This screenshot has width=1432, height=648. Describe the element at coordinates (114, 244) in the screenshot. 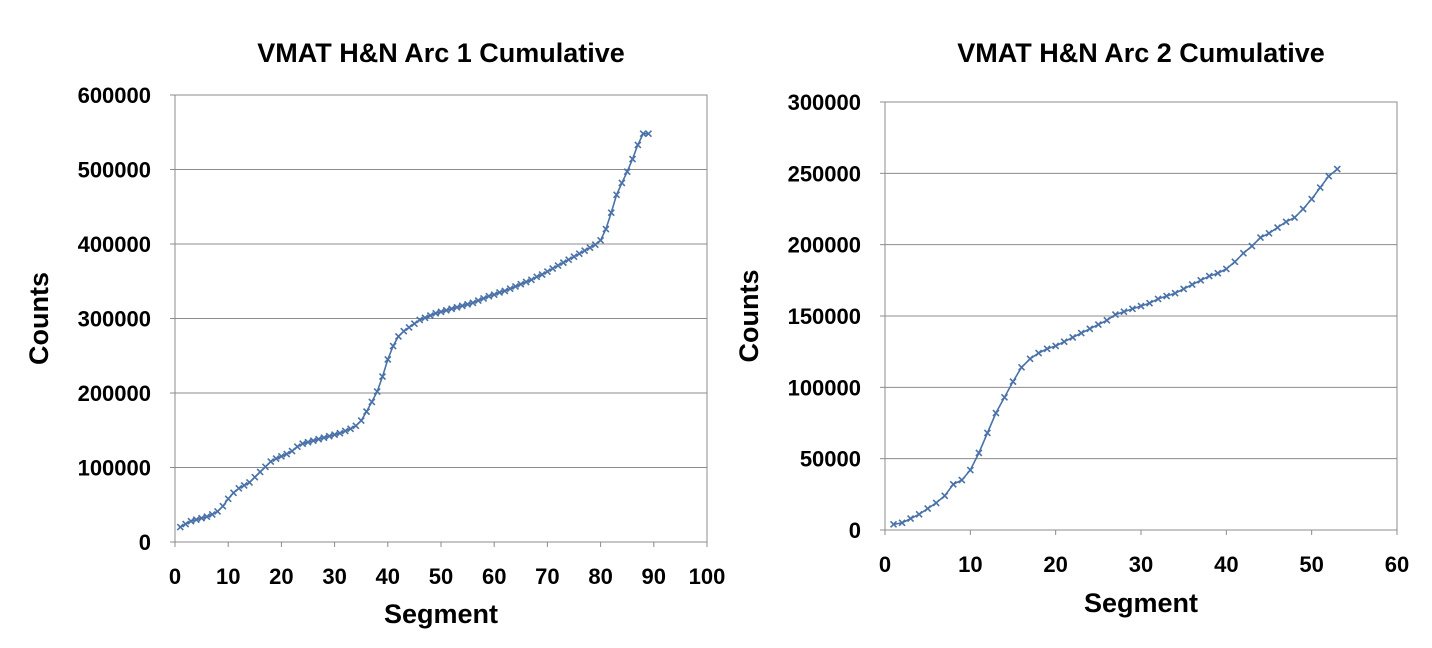

I see `y-tick-label: 400000` at that location.